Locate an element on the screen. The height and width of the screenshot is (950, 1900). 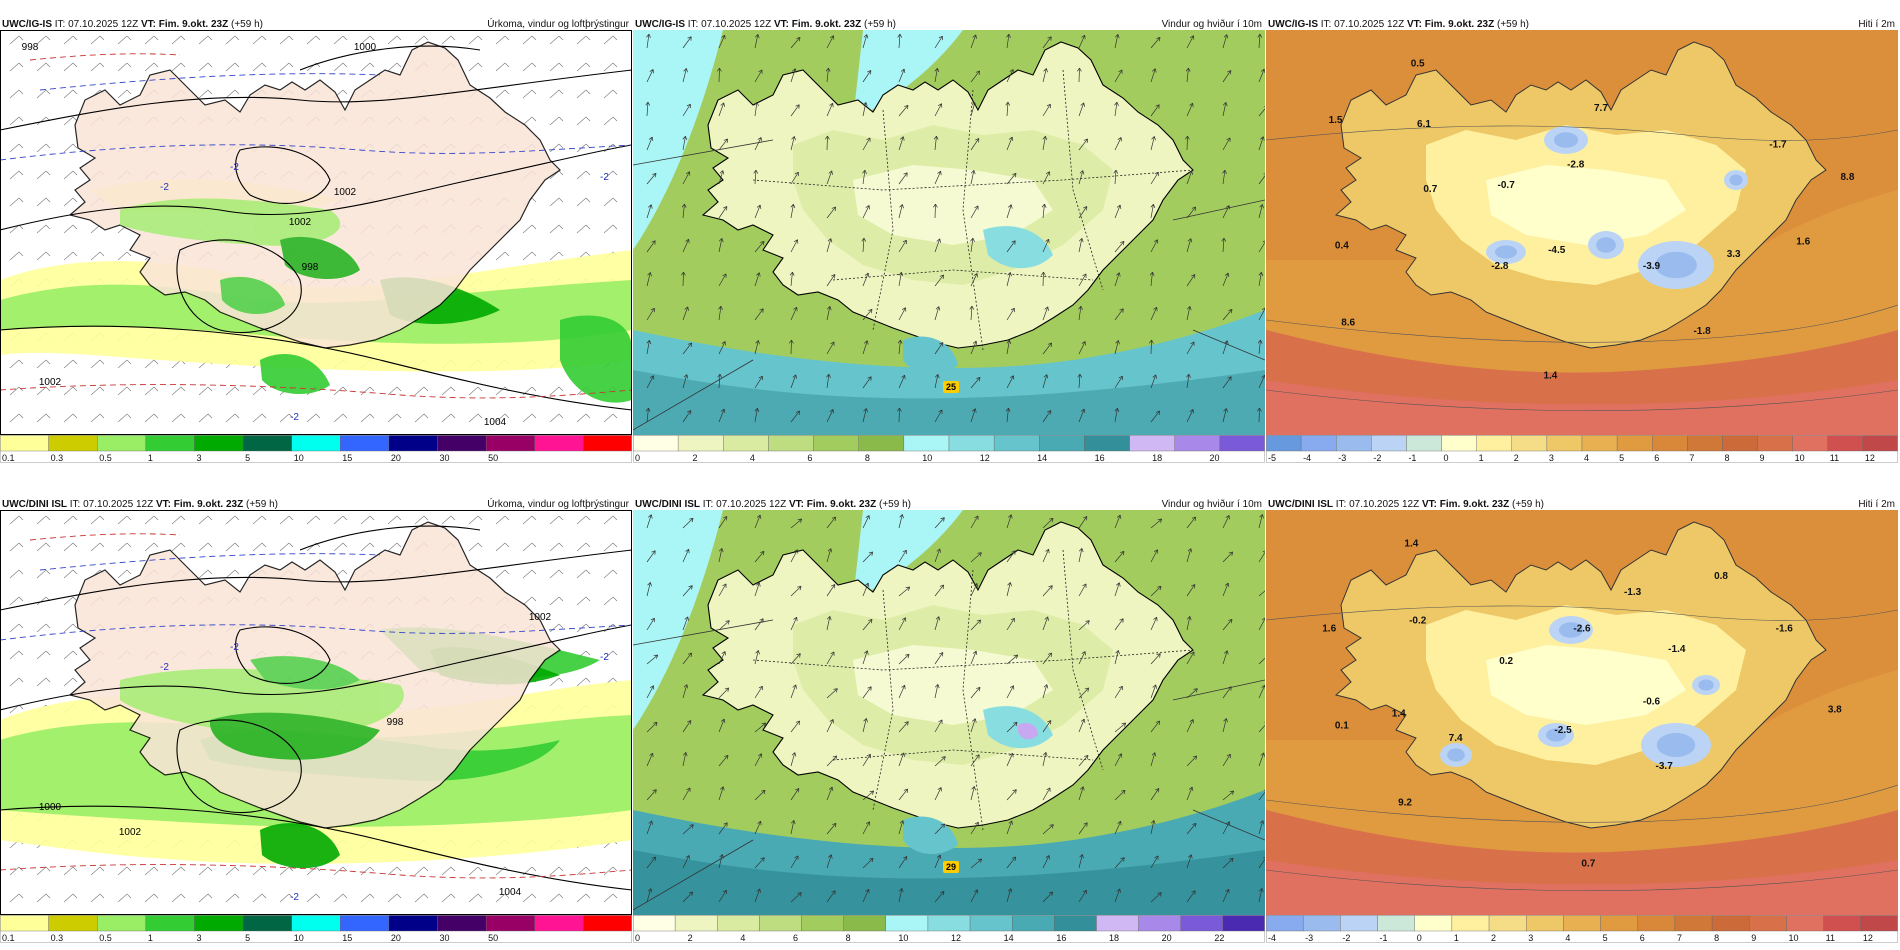
legend-label: 5 is located at coordinates (247, 458).